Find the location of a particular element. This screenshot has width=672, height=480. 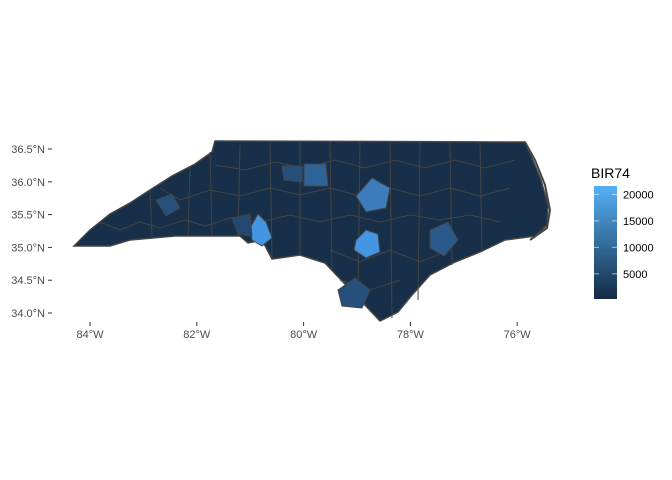

x-tick-label: 76°W is located at coordinates (518, 335).